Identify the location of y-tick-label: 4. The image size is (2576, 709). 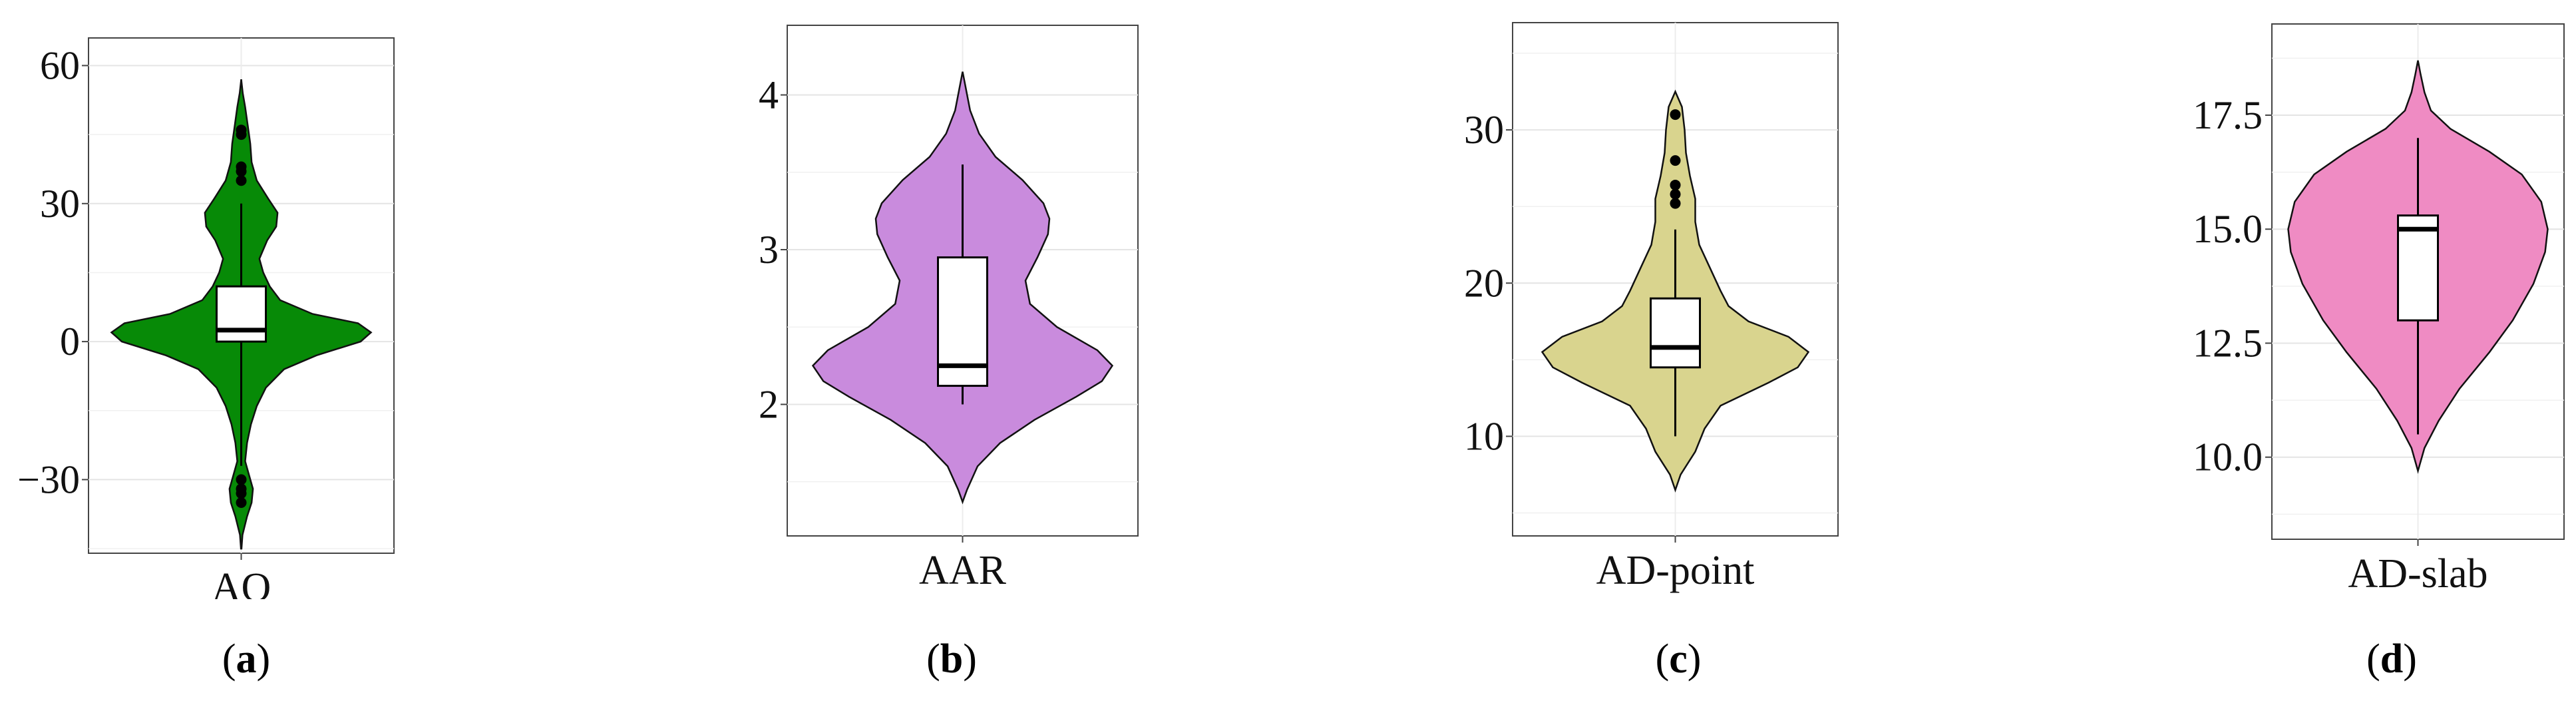
(769, 95).